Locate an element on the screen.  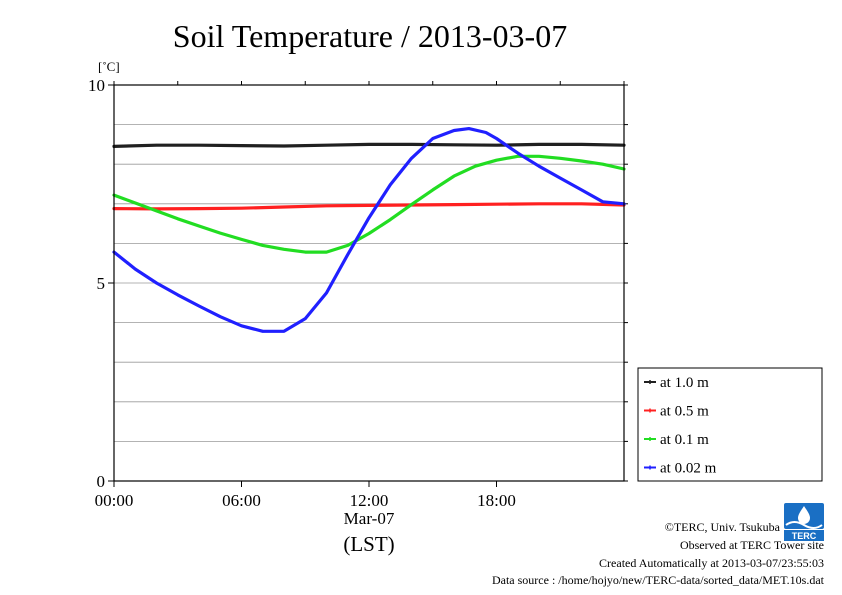
chart-title: Soil Temperature / 2013-03-07 is located at coordinates (370, 36).